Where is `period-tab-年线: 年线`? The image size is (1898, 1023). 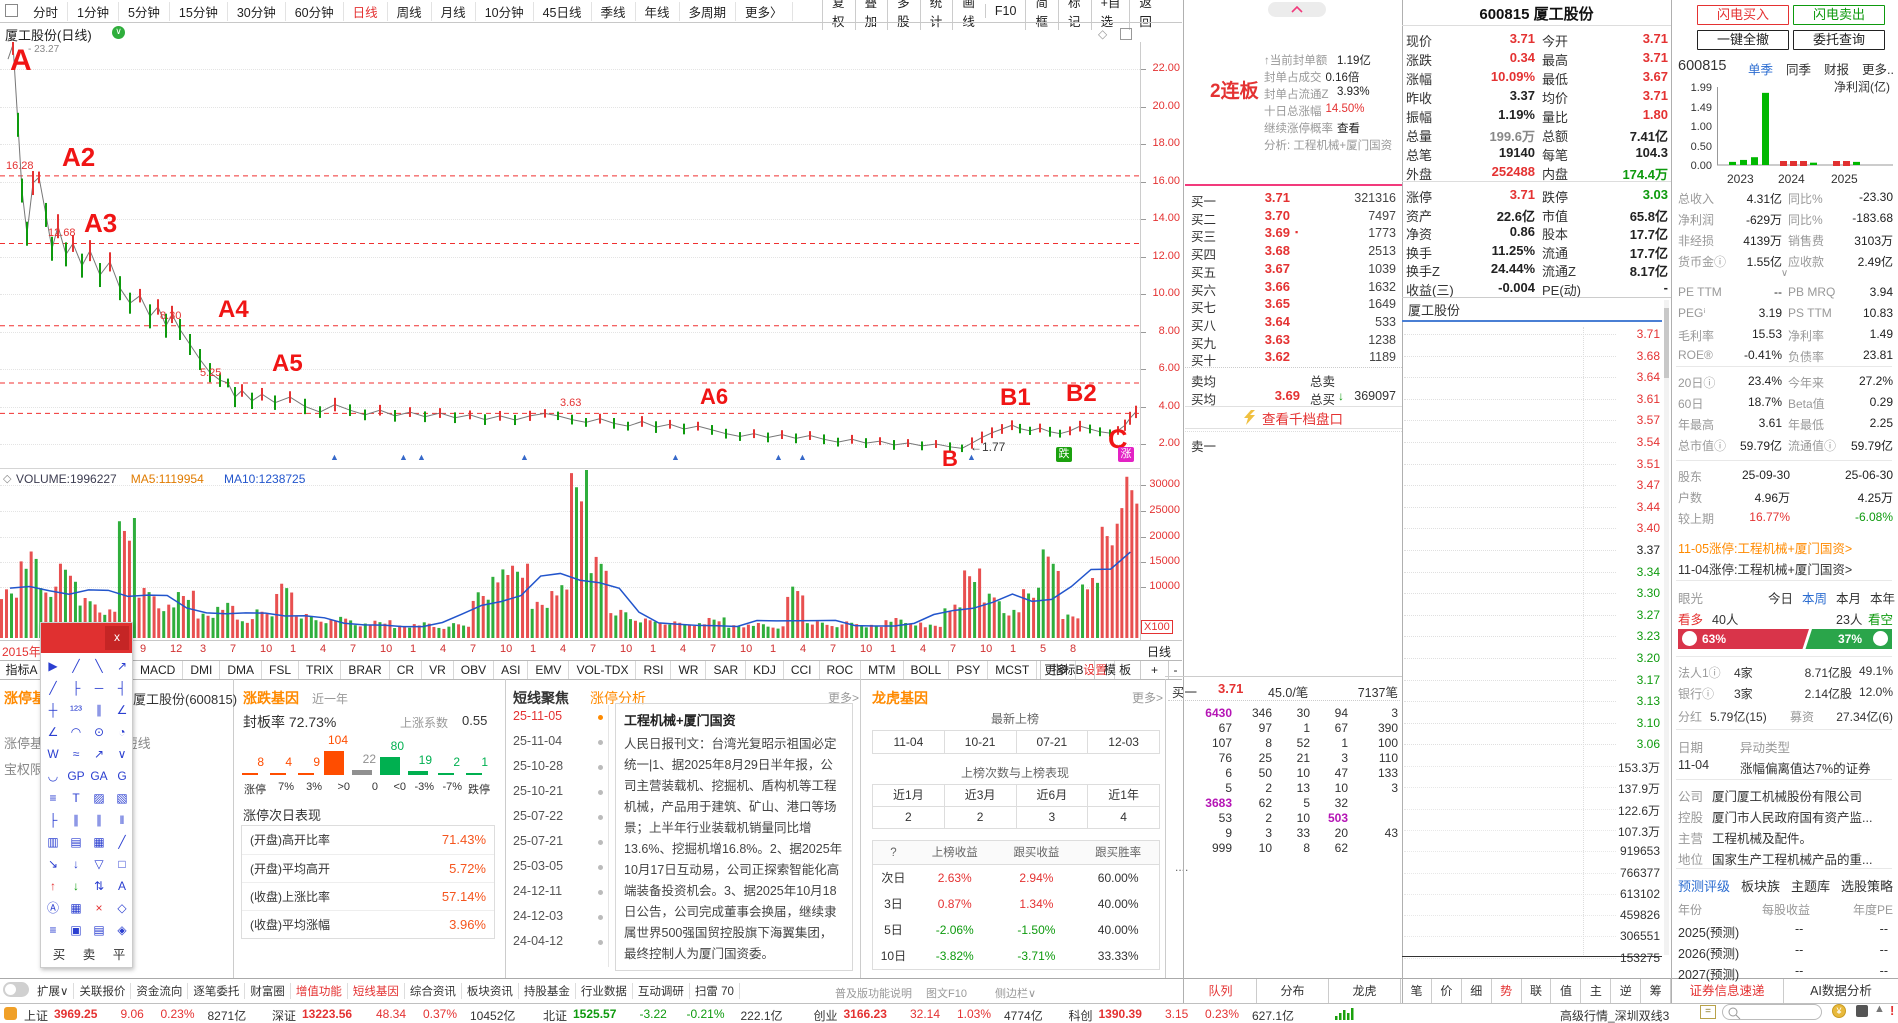
period-tab-年线: 年线 is located at coordinates (658, 11).